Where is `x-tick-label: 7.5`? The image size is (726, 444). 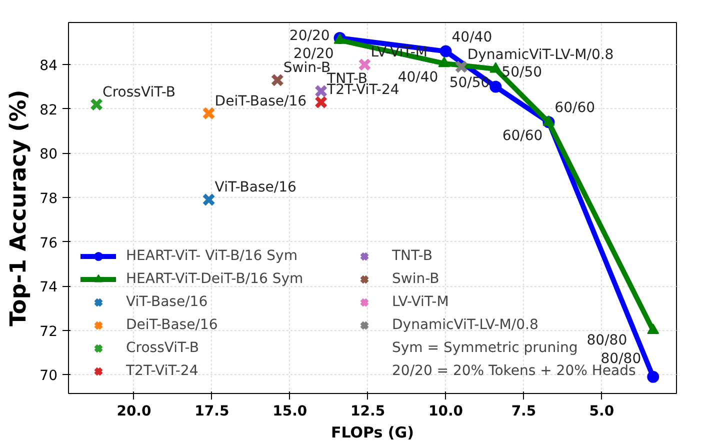
x-tick-label: 7.5 is located at coordinates (523, 412).